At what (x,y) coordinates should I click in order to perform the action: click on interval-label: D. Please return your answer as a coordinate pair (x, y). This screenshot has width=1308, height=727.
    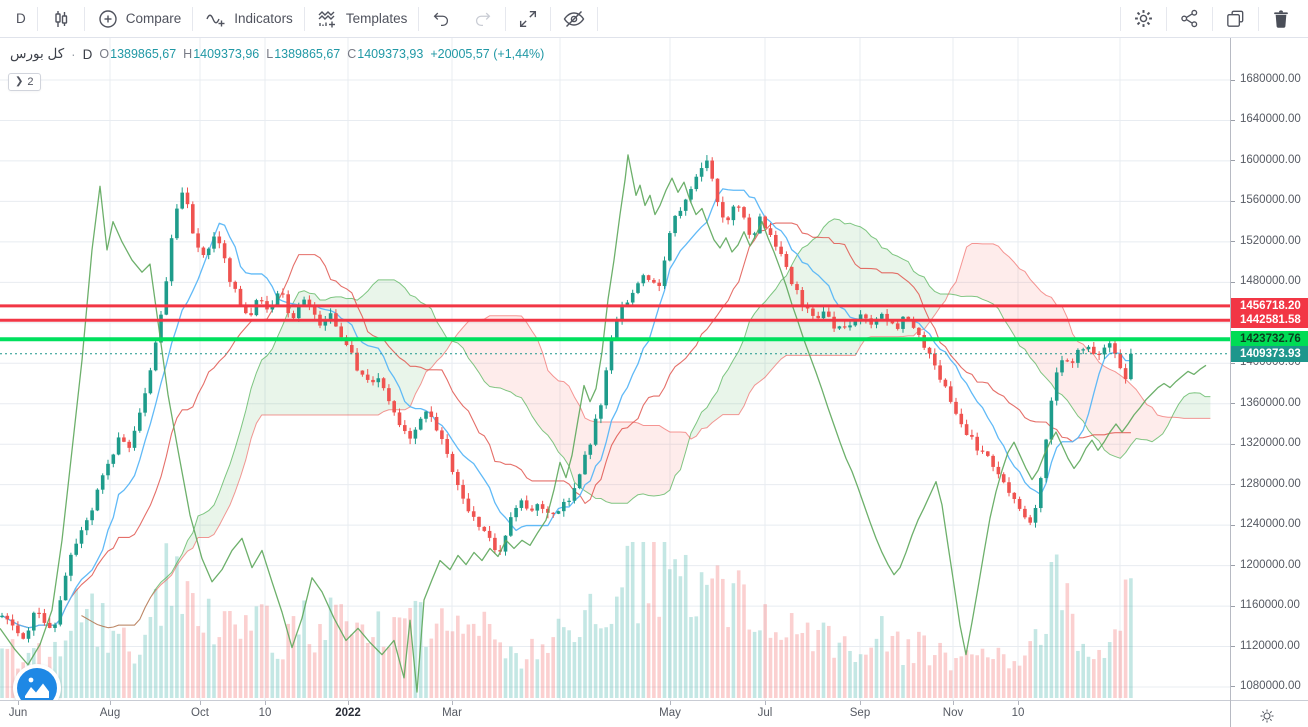
    Looking at the image, I should click on (21, 18).